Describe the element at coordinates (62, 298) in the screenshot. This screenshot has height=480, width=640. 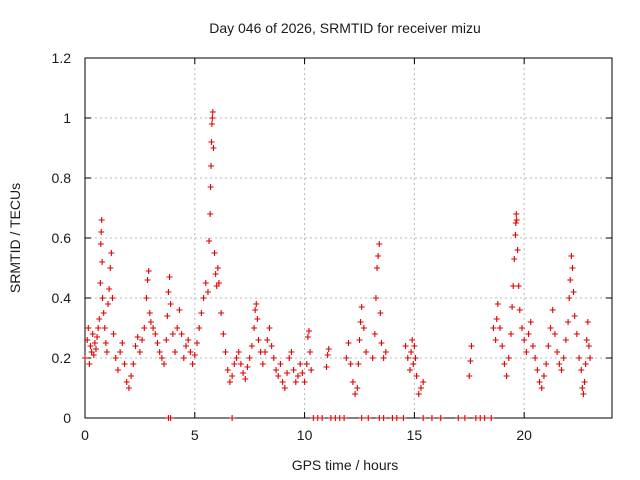
I see `y-tick-label: 0.4` at that location.